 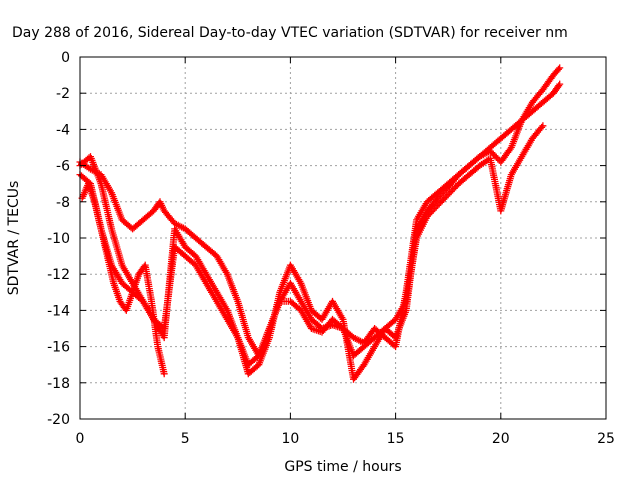 What do you see at coordinates (606, 439) in the screenshot?
I see `x-tick-label: 25` at bounding box center [606, 439].